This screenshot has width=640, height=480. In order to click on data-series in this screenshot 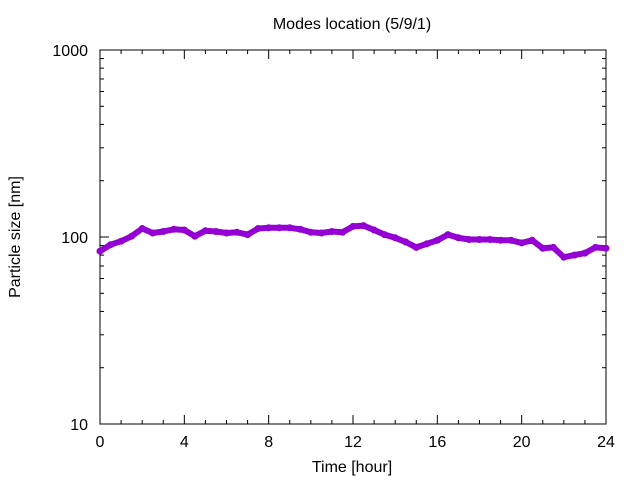, I will do `click(353, 241)`.